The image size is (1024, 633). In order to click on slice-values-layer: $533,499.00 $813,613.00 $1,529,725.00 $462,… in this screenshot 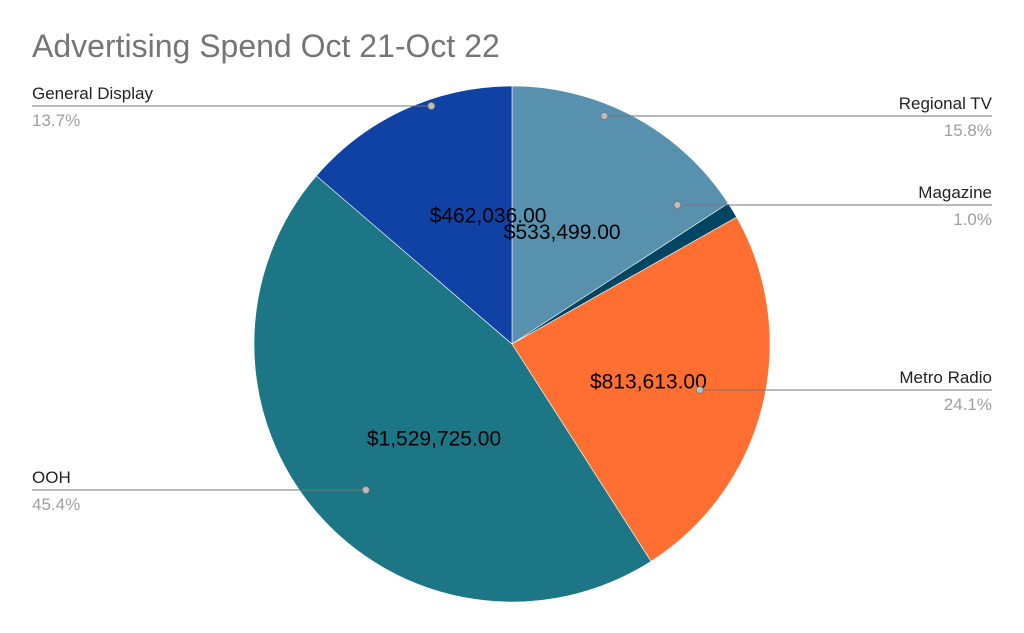, I will do `click(537, 328)`.